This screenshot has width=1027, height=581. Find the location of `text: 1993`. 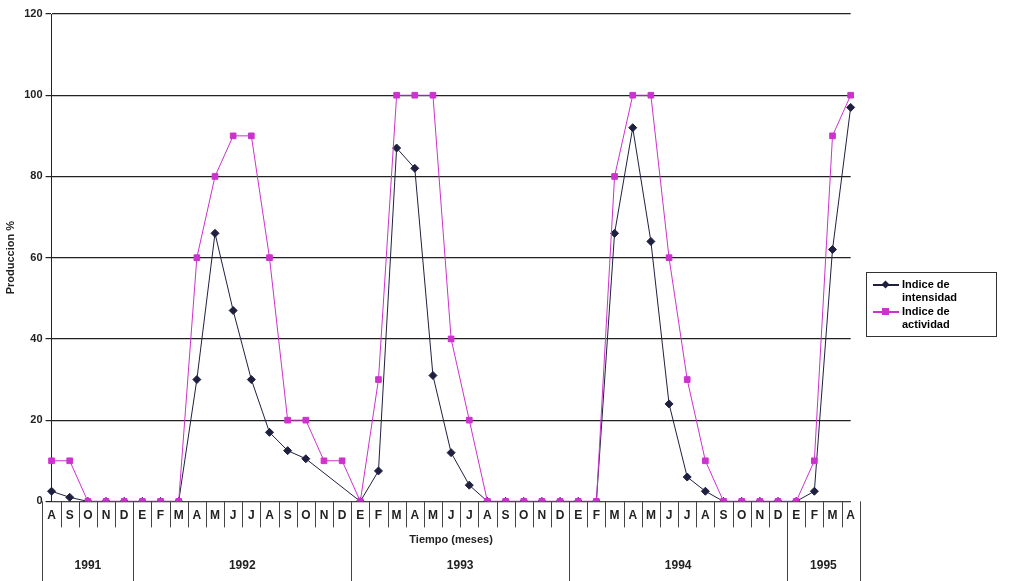

text: 1993 is located at coordinates (460, 564).